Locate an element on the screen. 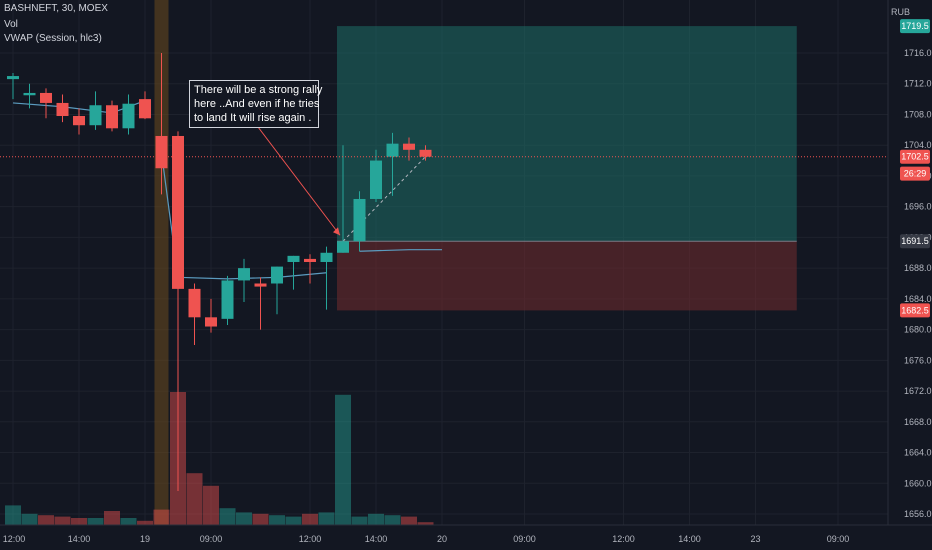 This screenshot has height=550, width=932. time-tick-label: 23 is located at coordinates (755, 539).